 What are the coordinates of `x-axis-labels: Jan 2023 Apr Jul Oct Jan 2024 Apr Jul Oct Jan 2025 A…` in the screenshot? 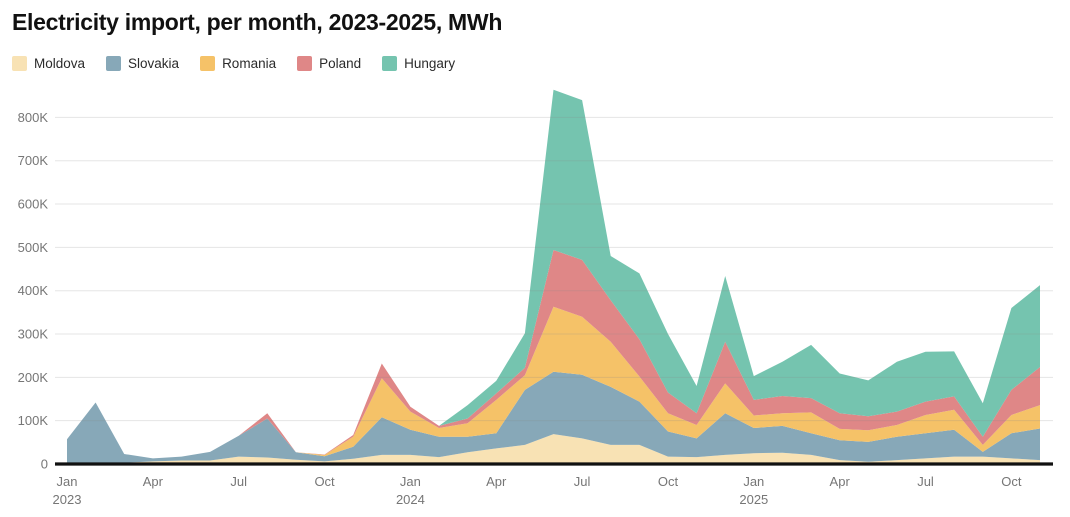 It's located at (537, 490).